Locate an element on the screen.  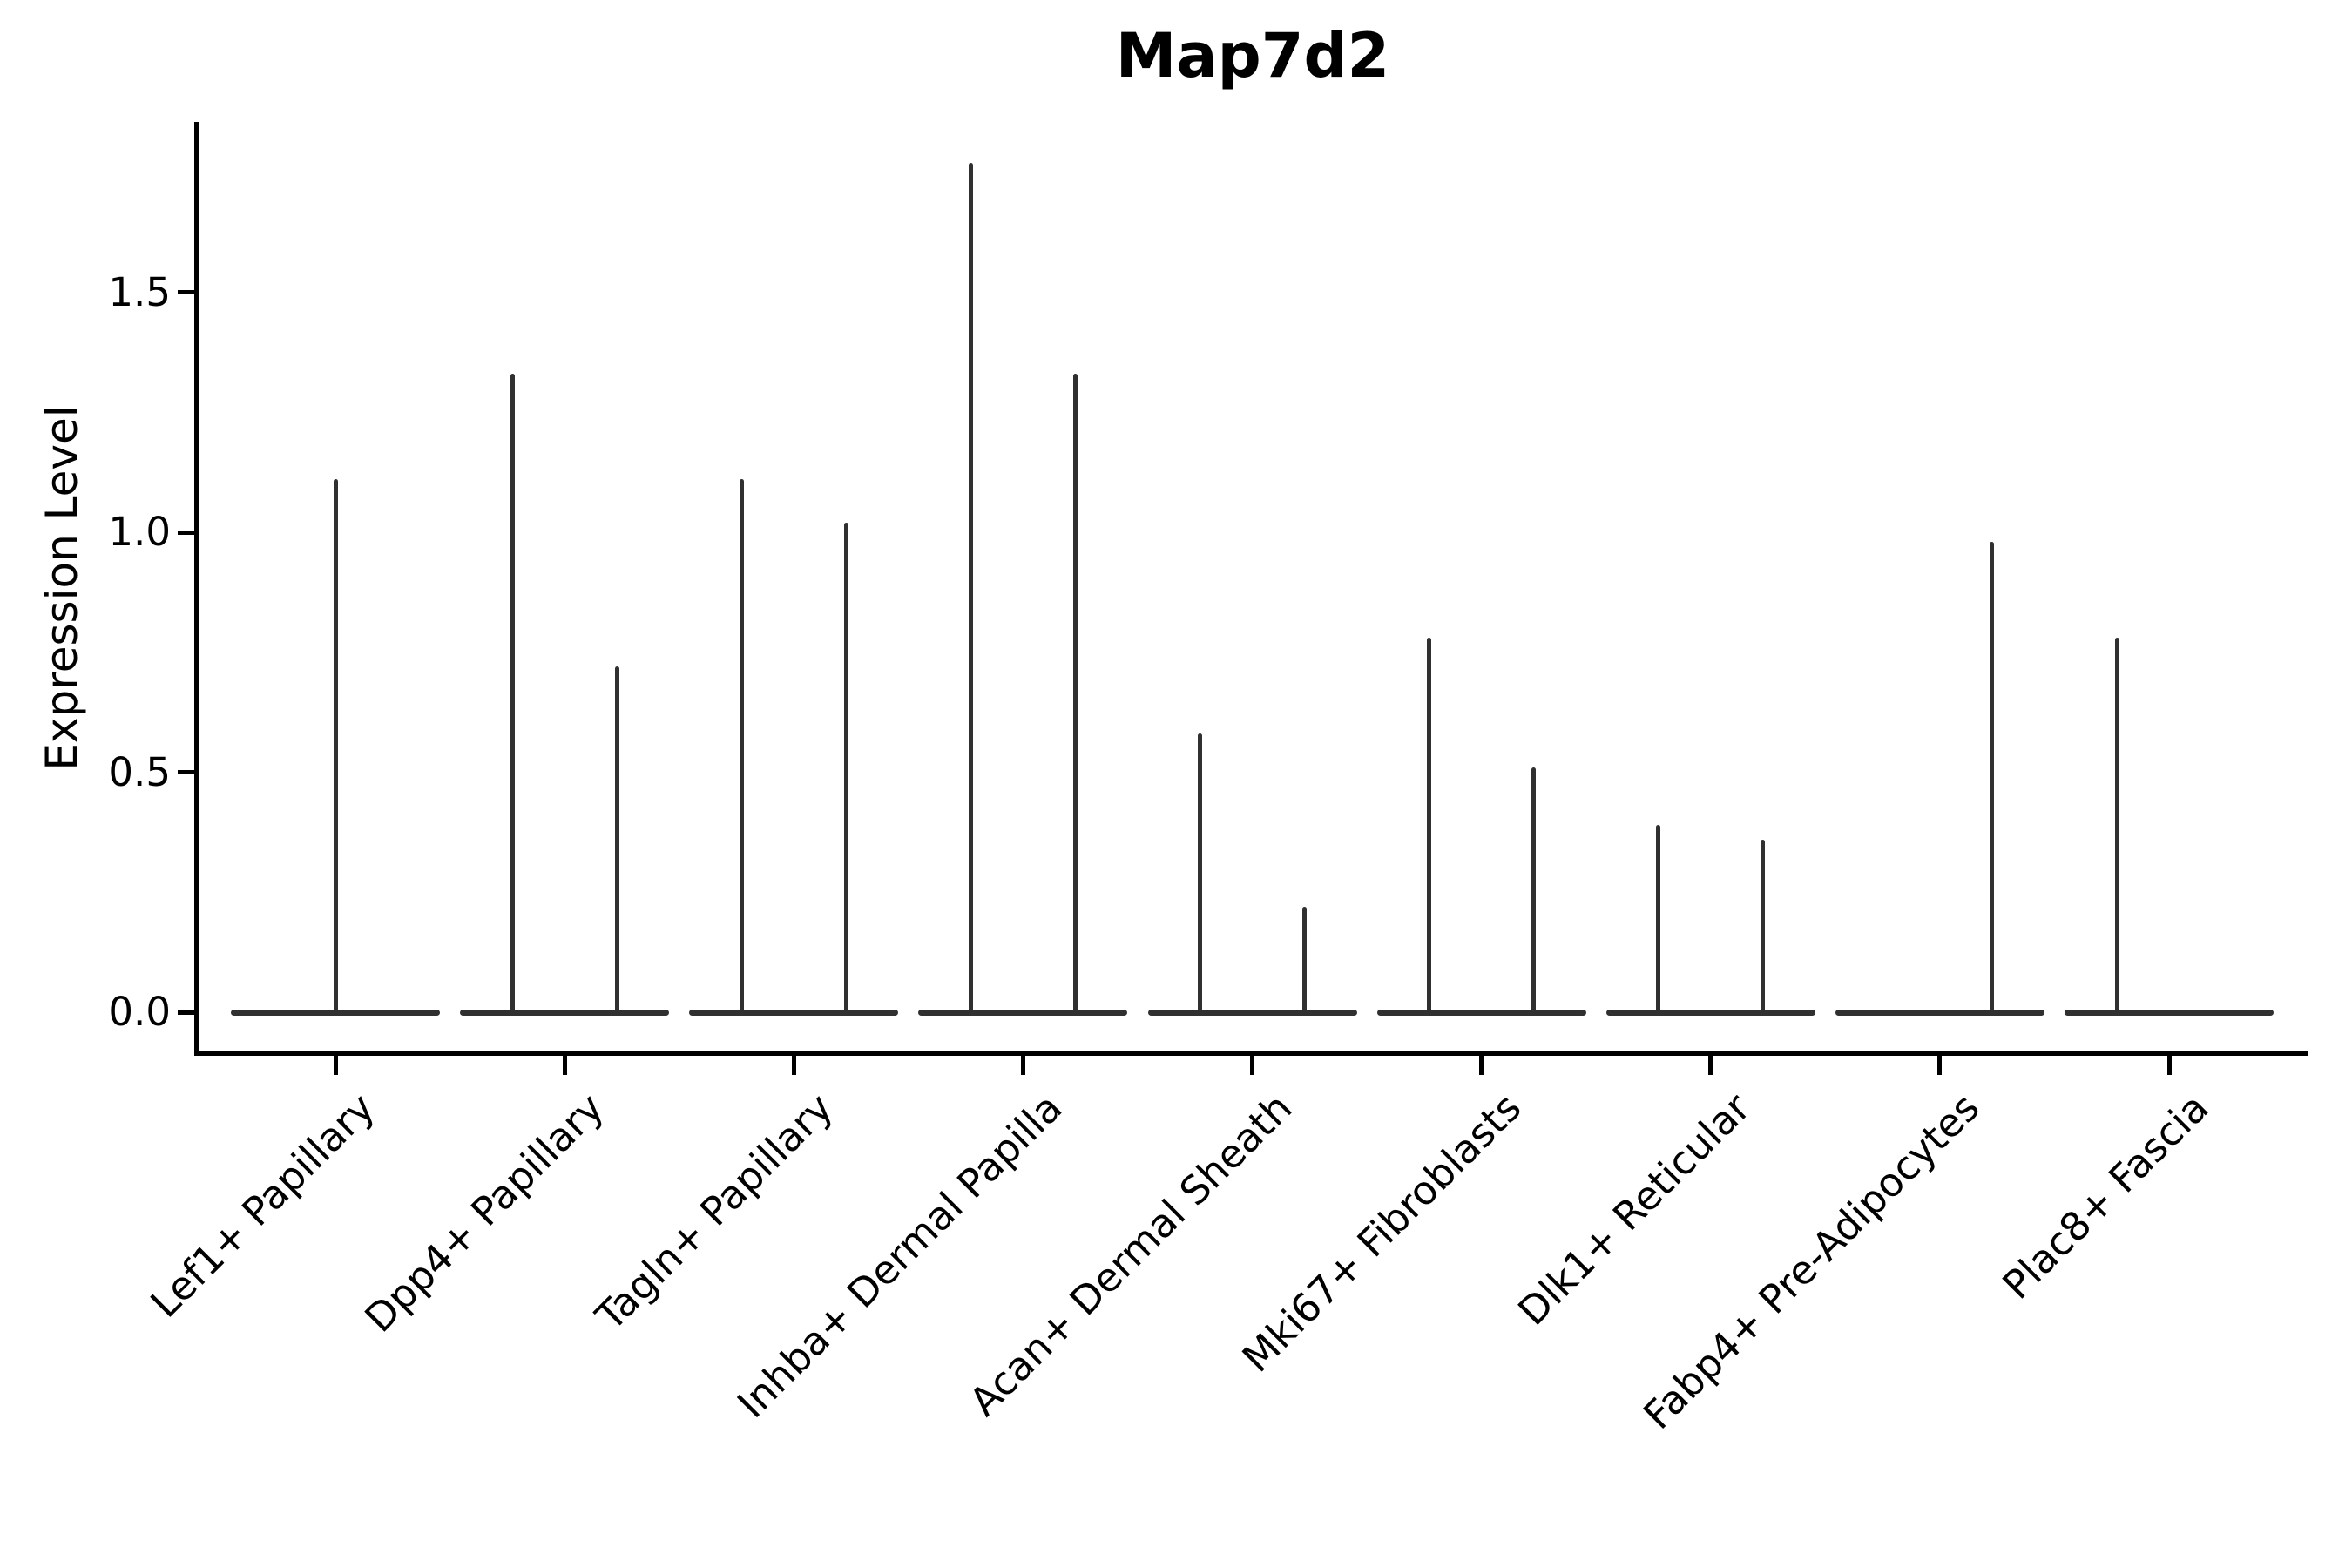
x-tick-label: Dpp4+ Papillary is located at coordinates (484, 1213).